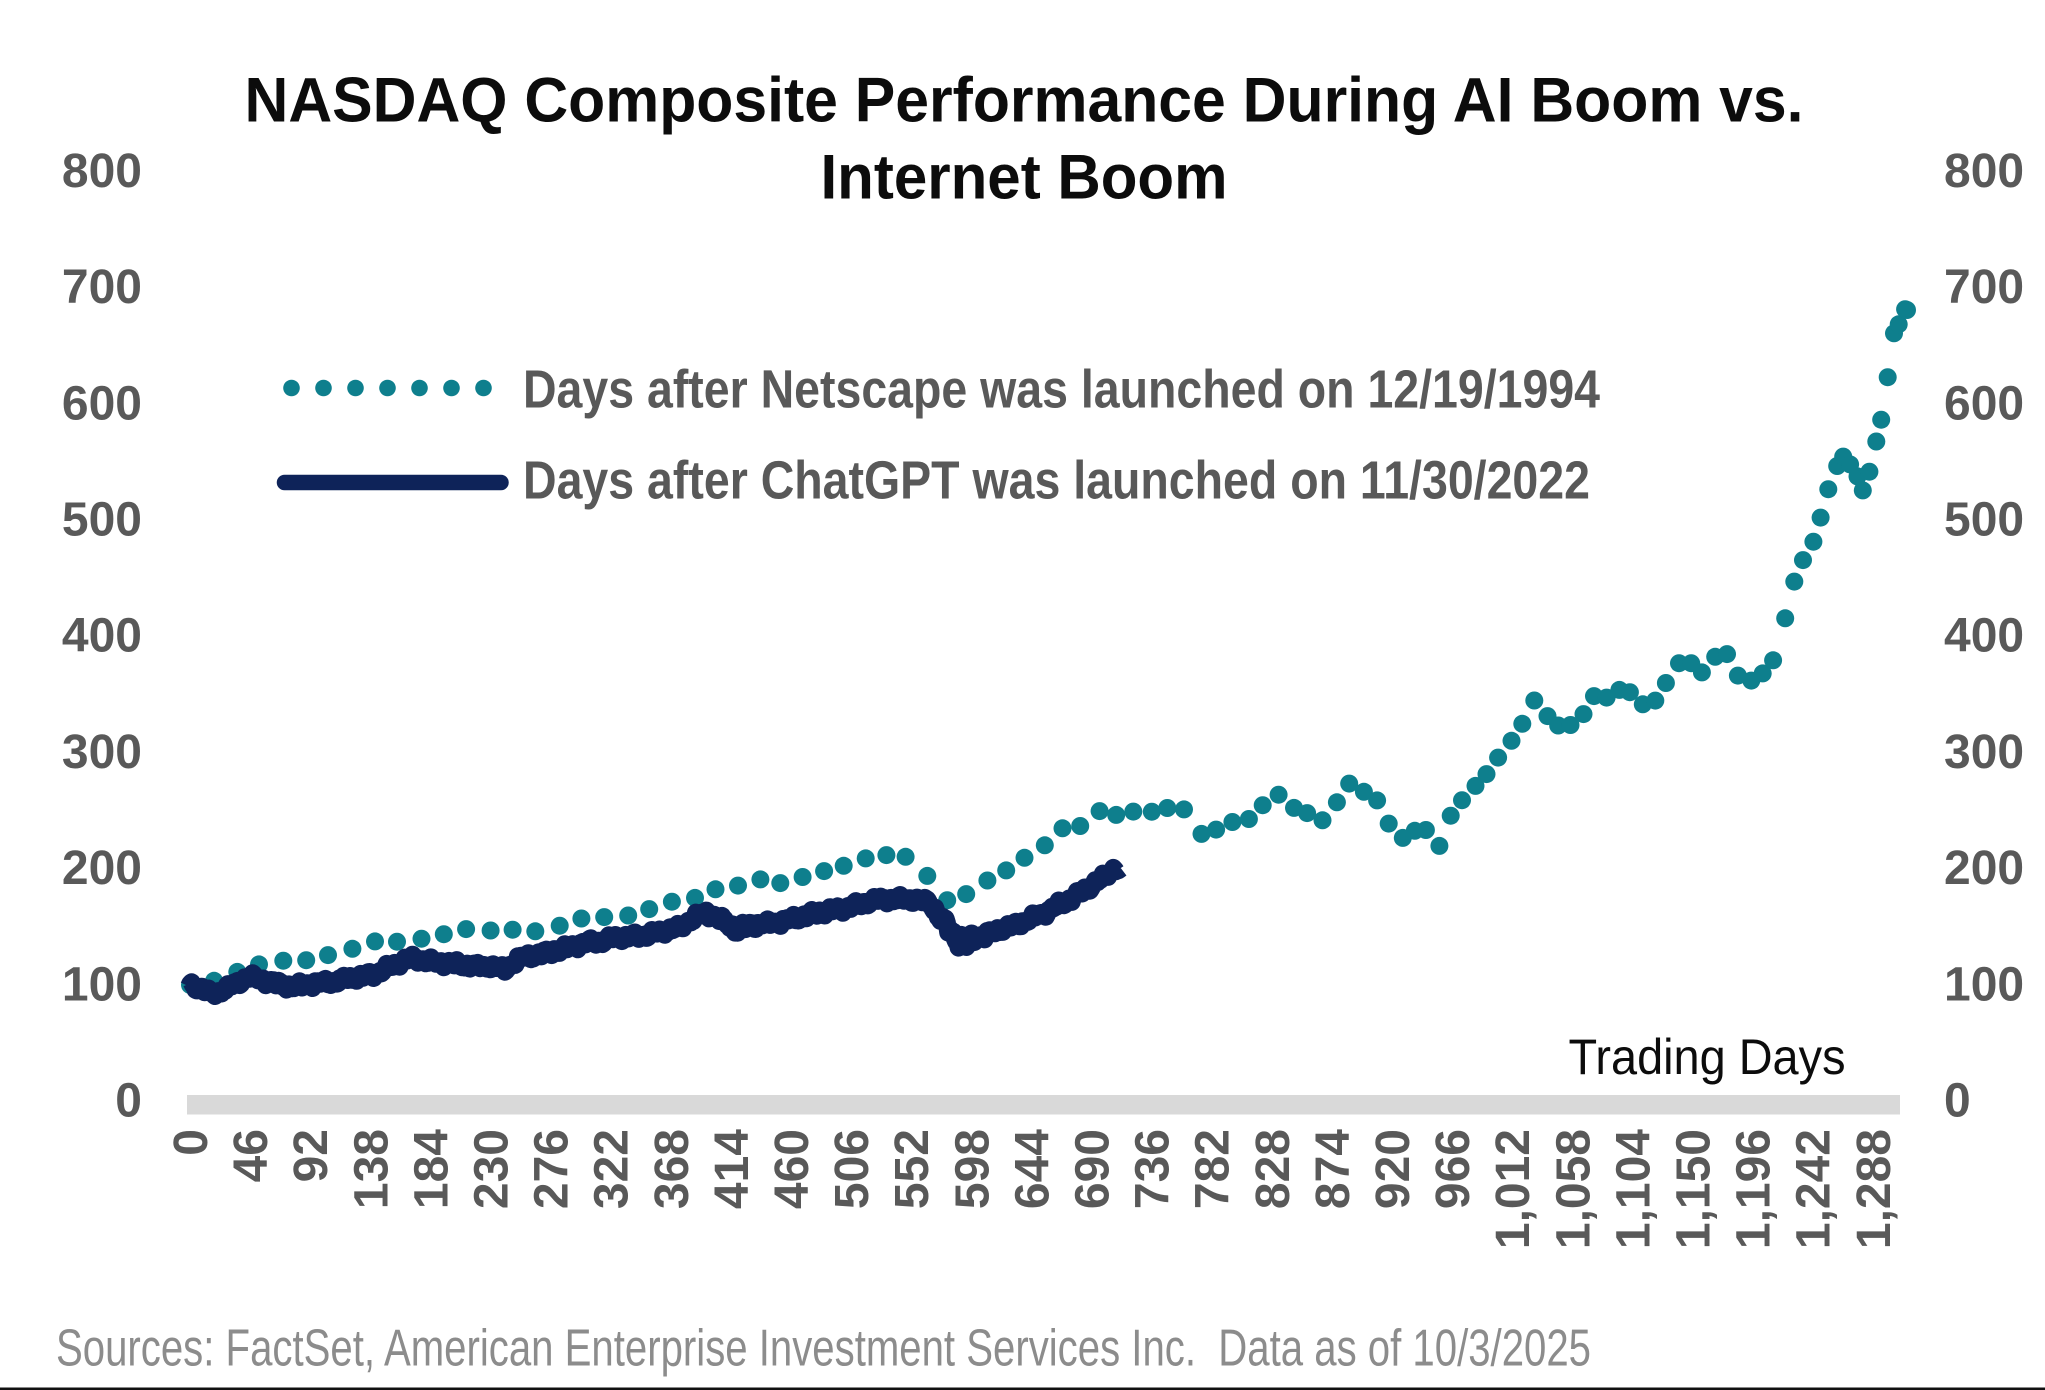  I want to click on svg-text: 1,196, so click(1754, 1189).